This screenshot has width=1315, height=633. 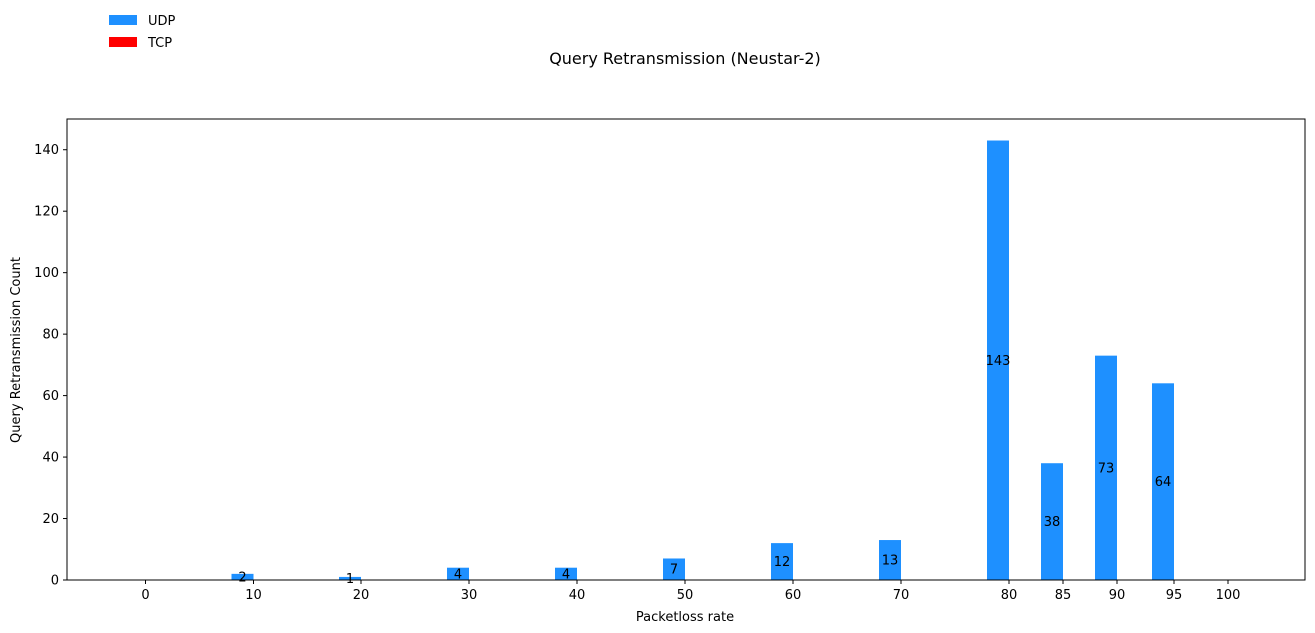 What do you see at coordinates (50, 396) in the screenshot?
I see `y-tick-label: 60` at bounding box center [50, 396].